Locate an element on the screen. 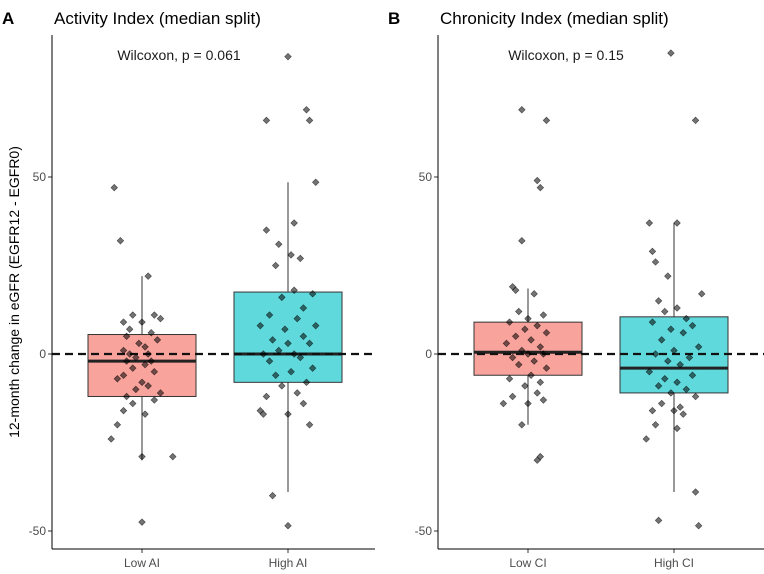 The image size is (764, 574). panel-a-x-tick-label: Low AI is located at coordinates (142, 563).